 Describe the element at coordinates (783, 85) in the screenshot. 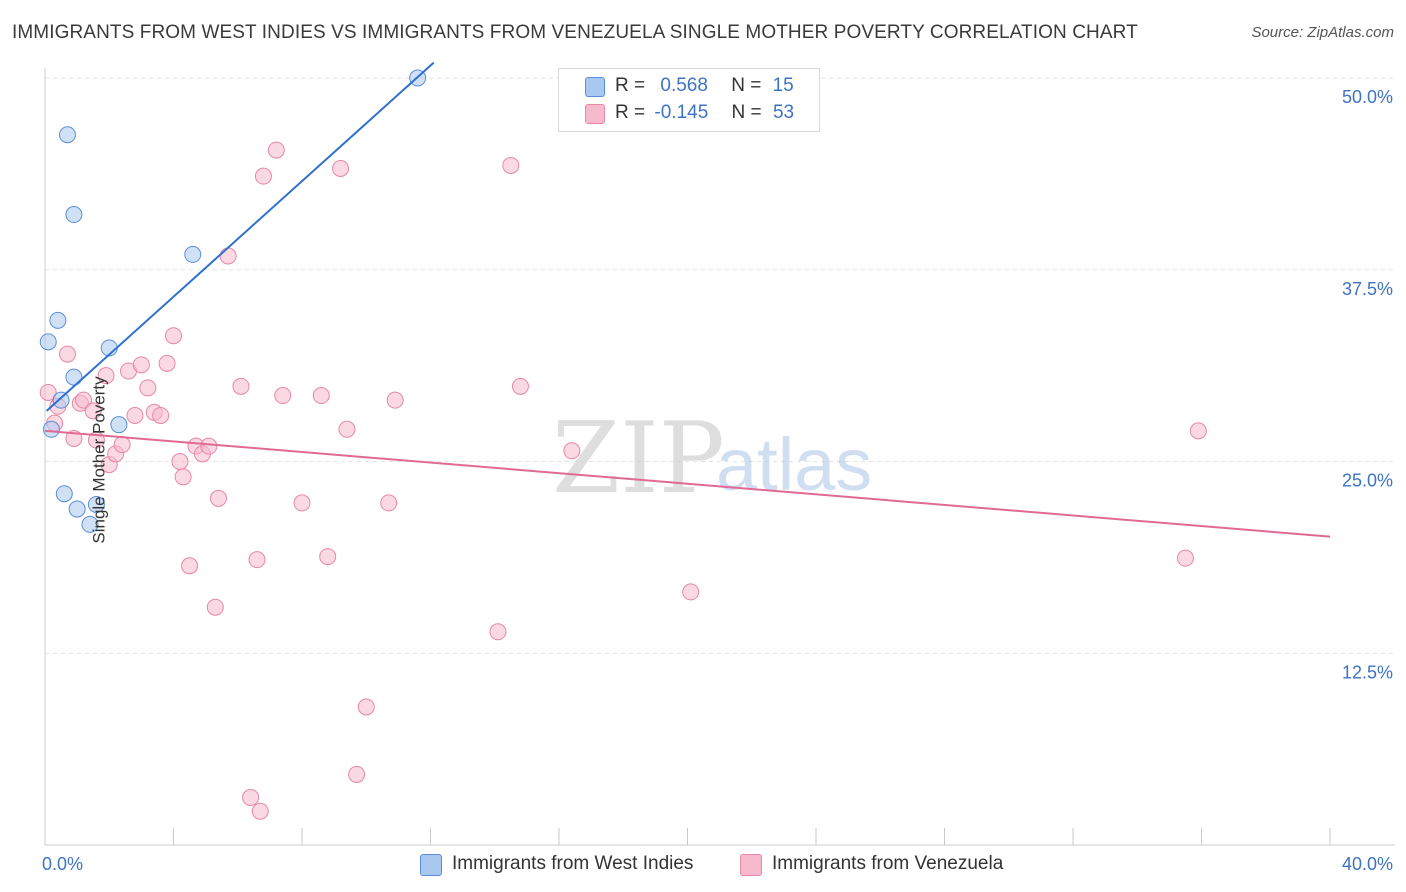

I see `n-value: 15` at that location.